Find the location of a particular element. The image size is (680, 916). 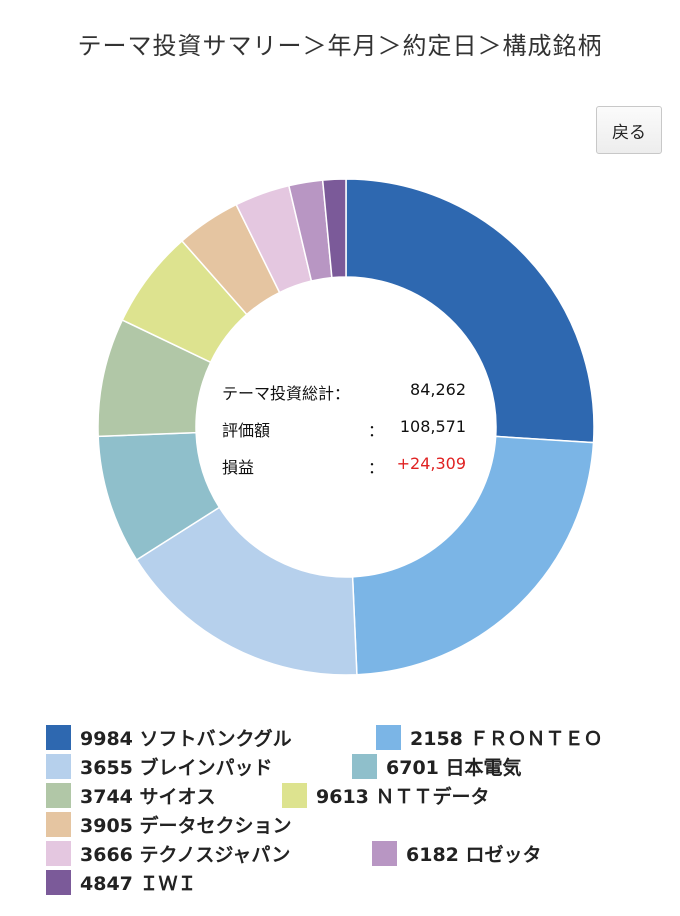

legend-item: 3655 ブレインパッド is located at coordinates (159, 766).